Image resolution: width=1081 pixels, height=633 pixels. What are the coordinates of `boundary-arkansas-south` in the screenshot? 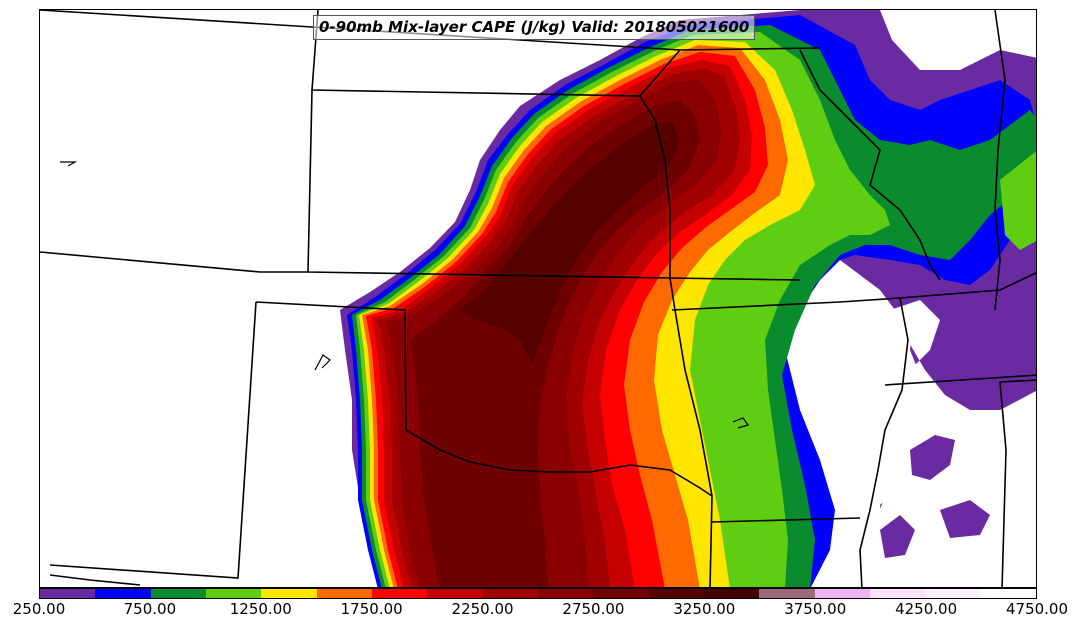 It's located at (786, 520).